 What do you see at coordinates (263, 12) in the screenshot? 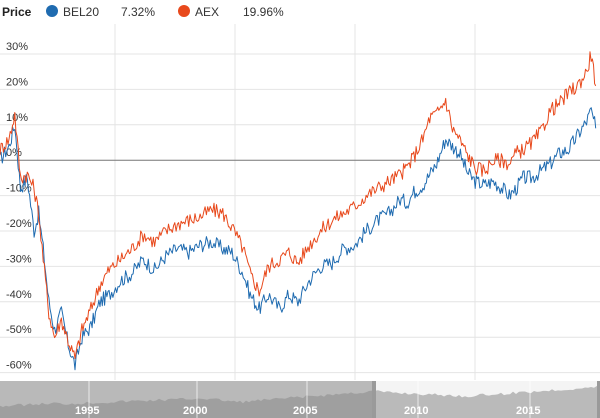
I see `legend-change-aex: 19.96%` at bounding box center [263, 12].